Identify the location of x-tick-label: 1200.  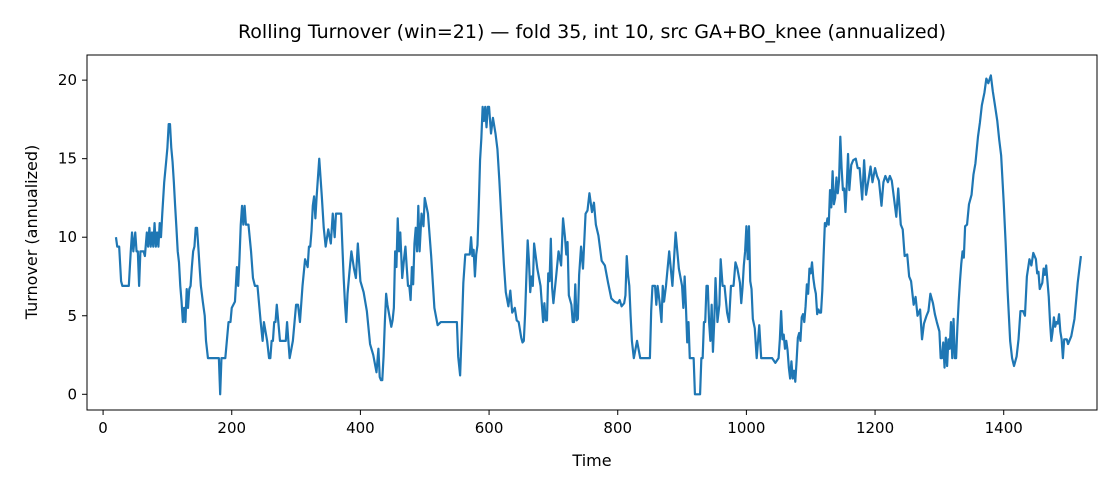
(875, 428).